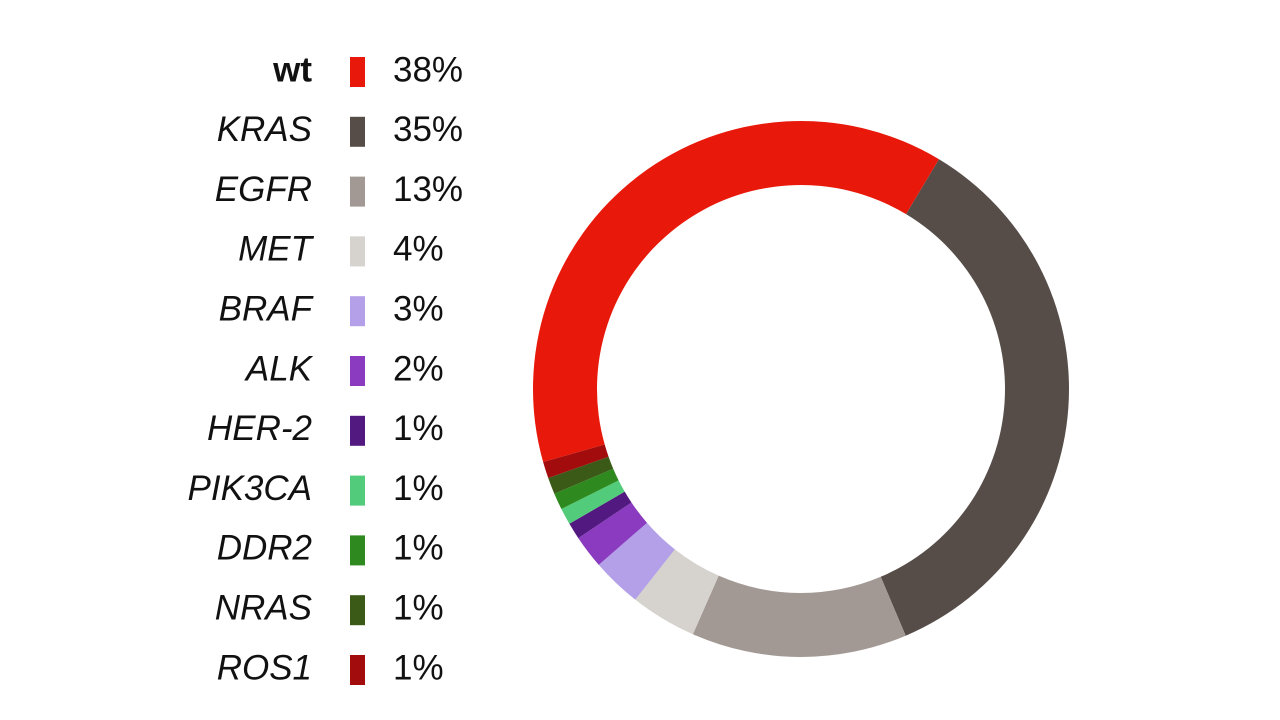  Describe the element at coordinates (428, 189) in the screenshot. I see `value-label: 13%` at that location.